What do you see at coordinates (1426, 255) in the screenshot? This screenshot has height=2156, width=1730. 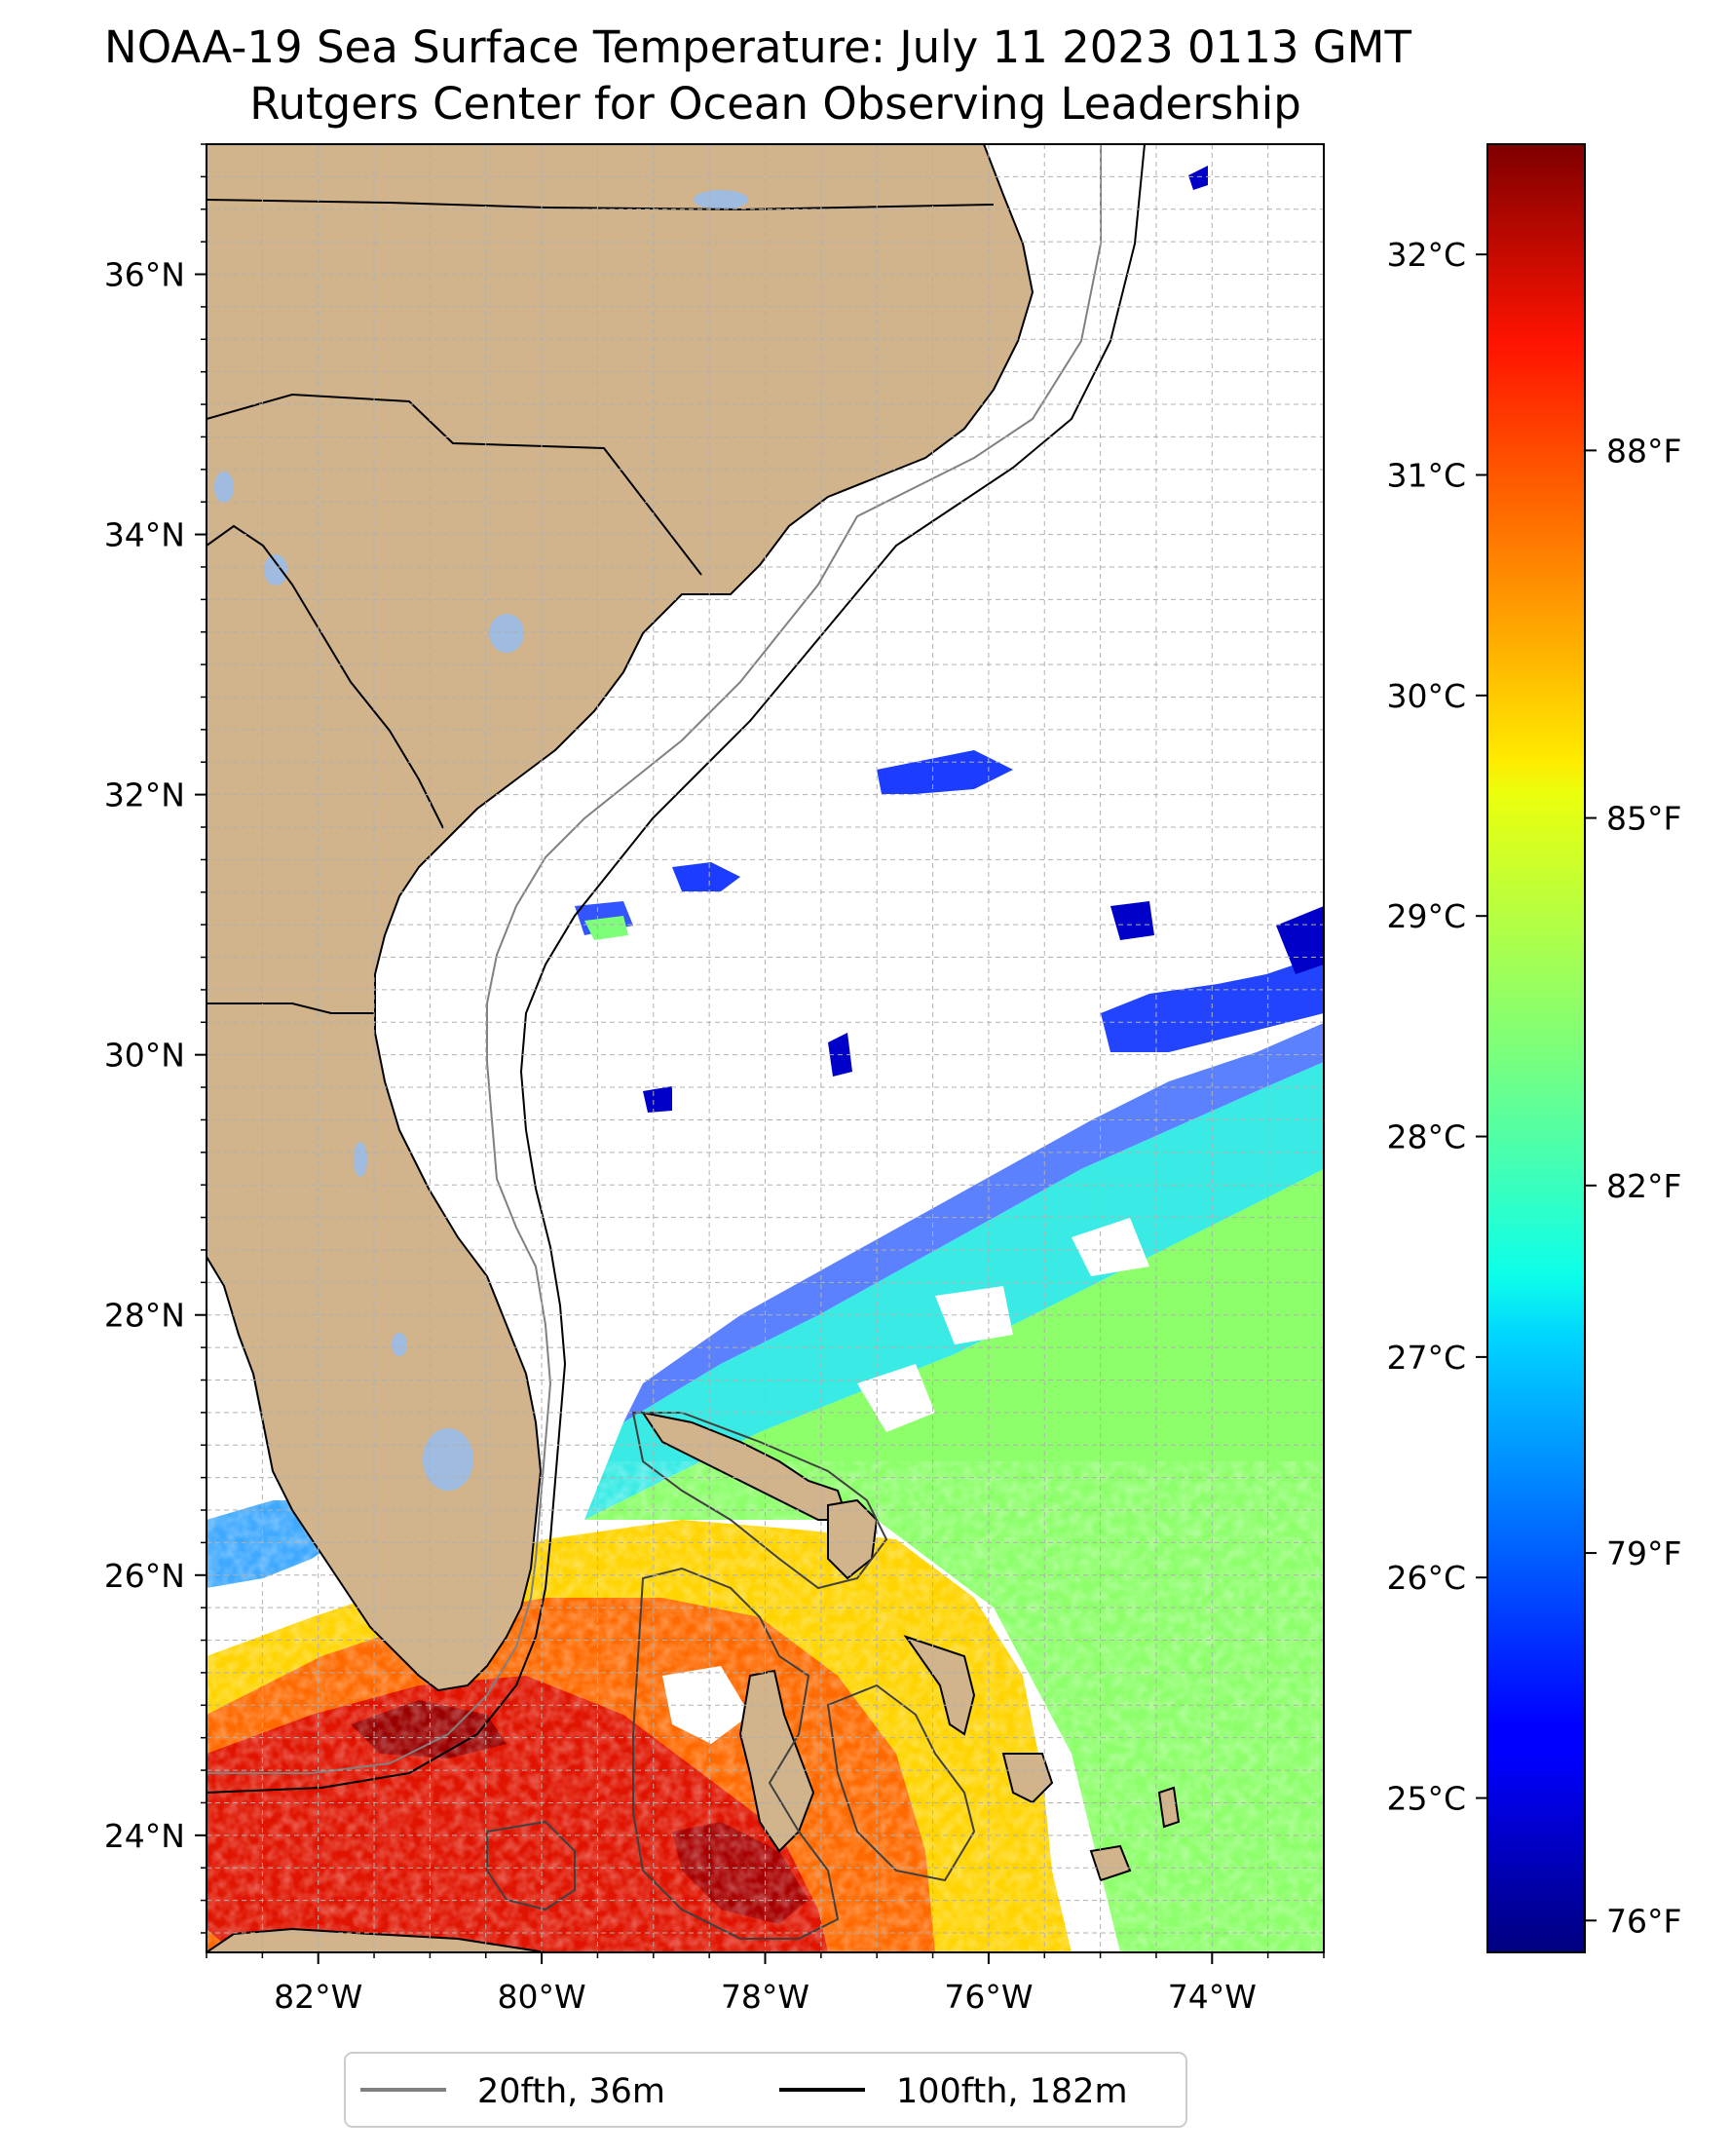 I see `colorbar-label-c: 32°C` at bounding box center [1426, 255].